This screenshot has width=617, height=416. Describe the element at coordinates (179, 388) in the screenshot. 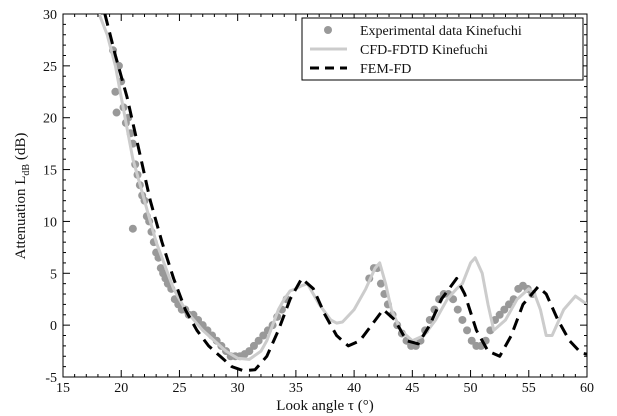

I see `x-tick-label: 25` at that location.